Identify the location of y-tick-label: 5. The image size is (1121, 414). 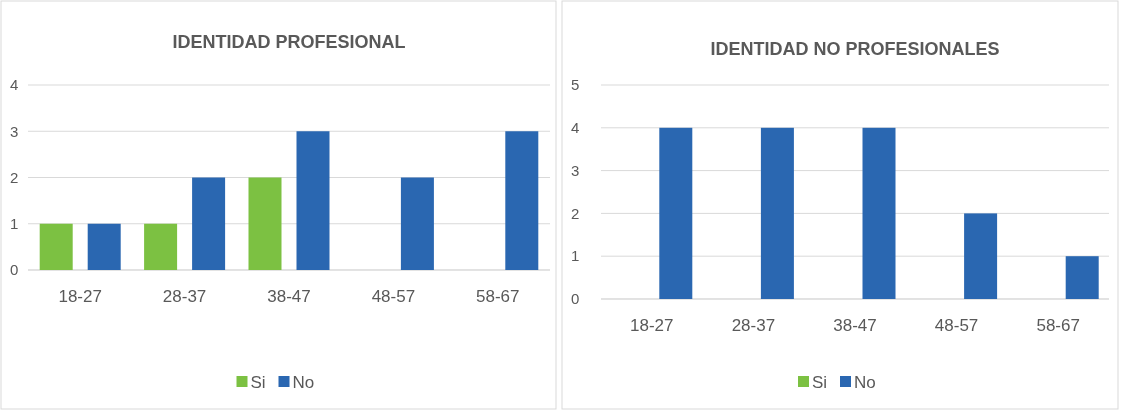
(575, 85).